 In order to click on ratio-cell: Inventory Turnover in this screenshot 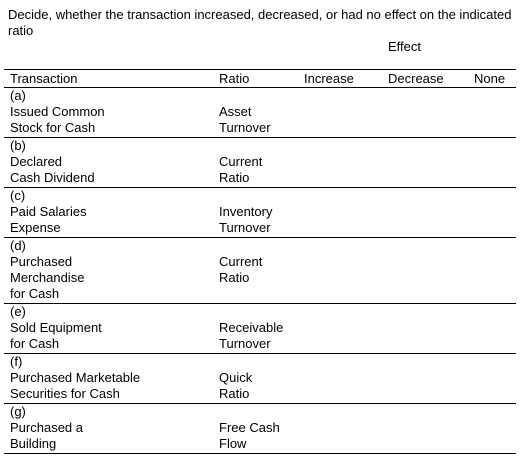, I will do `click(245, 212)`.